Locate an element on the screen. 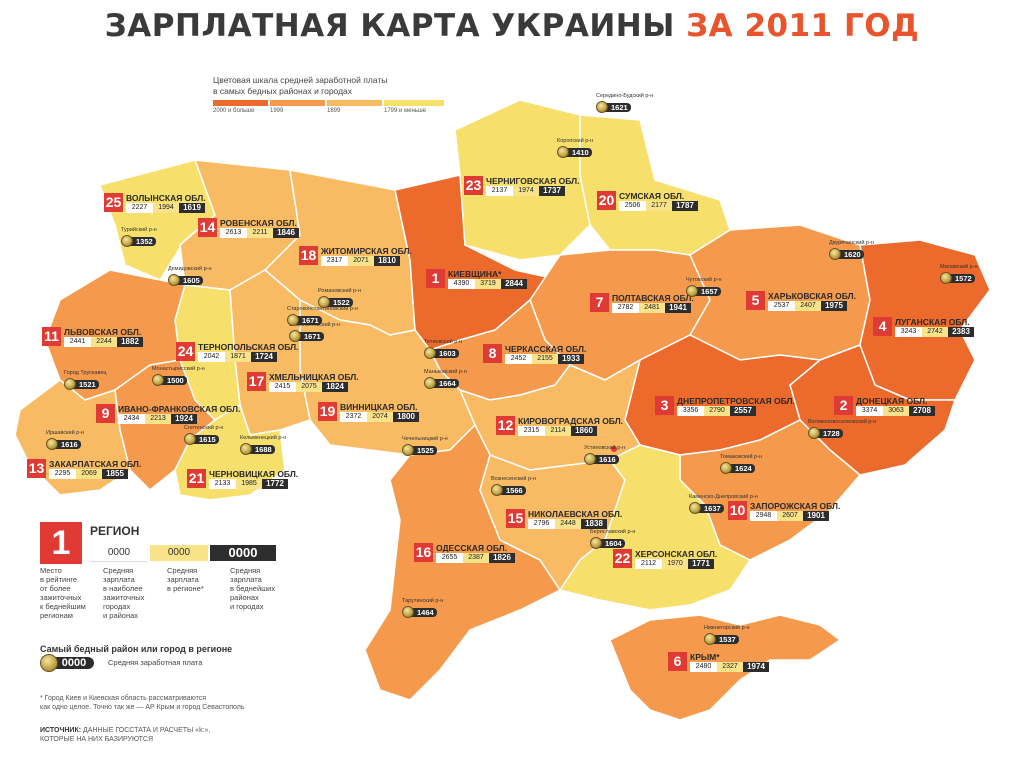 The width and height of the screenshot is (1024, 758). region-average-salary: 2071 is located at coordinates (361, 261).